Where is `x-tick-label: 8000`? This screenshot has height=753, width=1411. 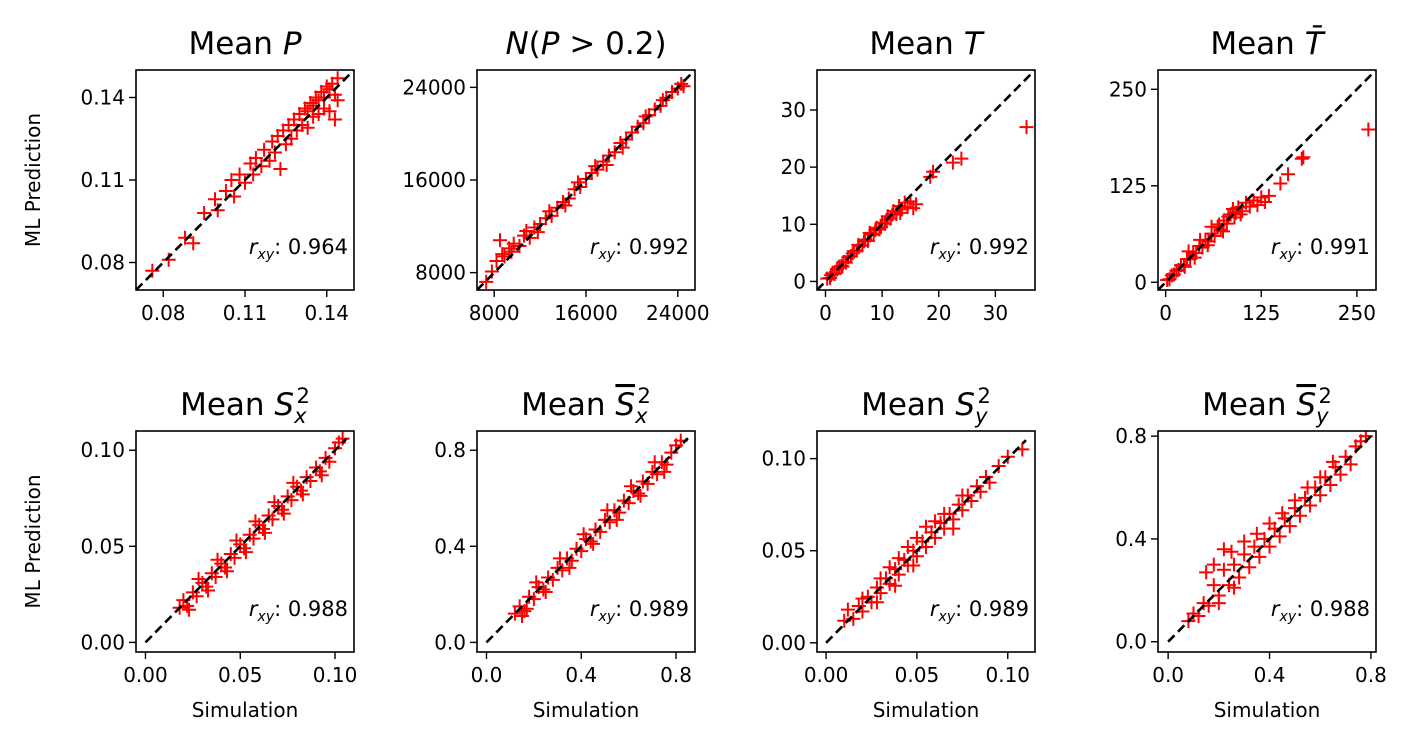
x-tick-label: 8000 is located at coordinates (494, 313).